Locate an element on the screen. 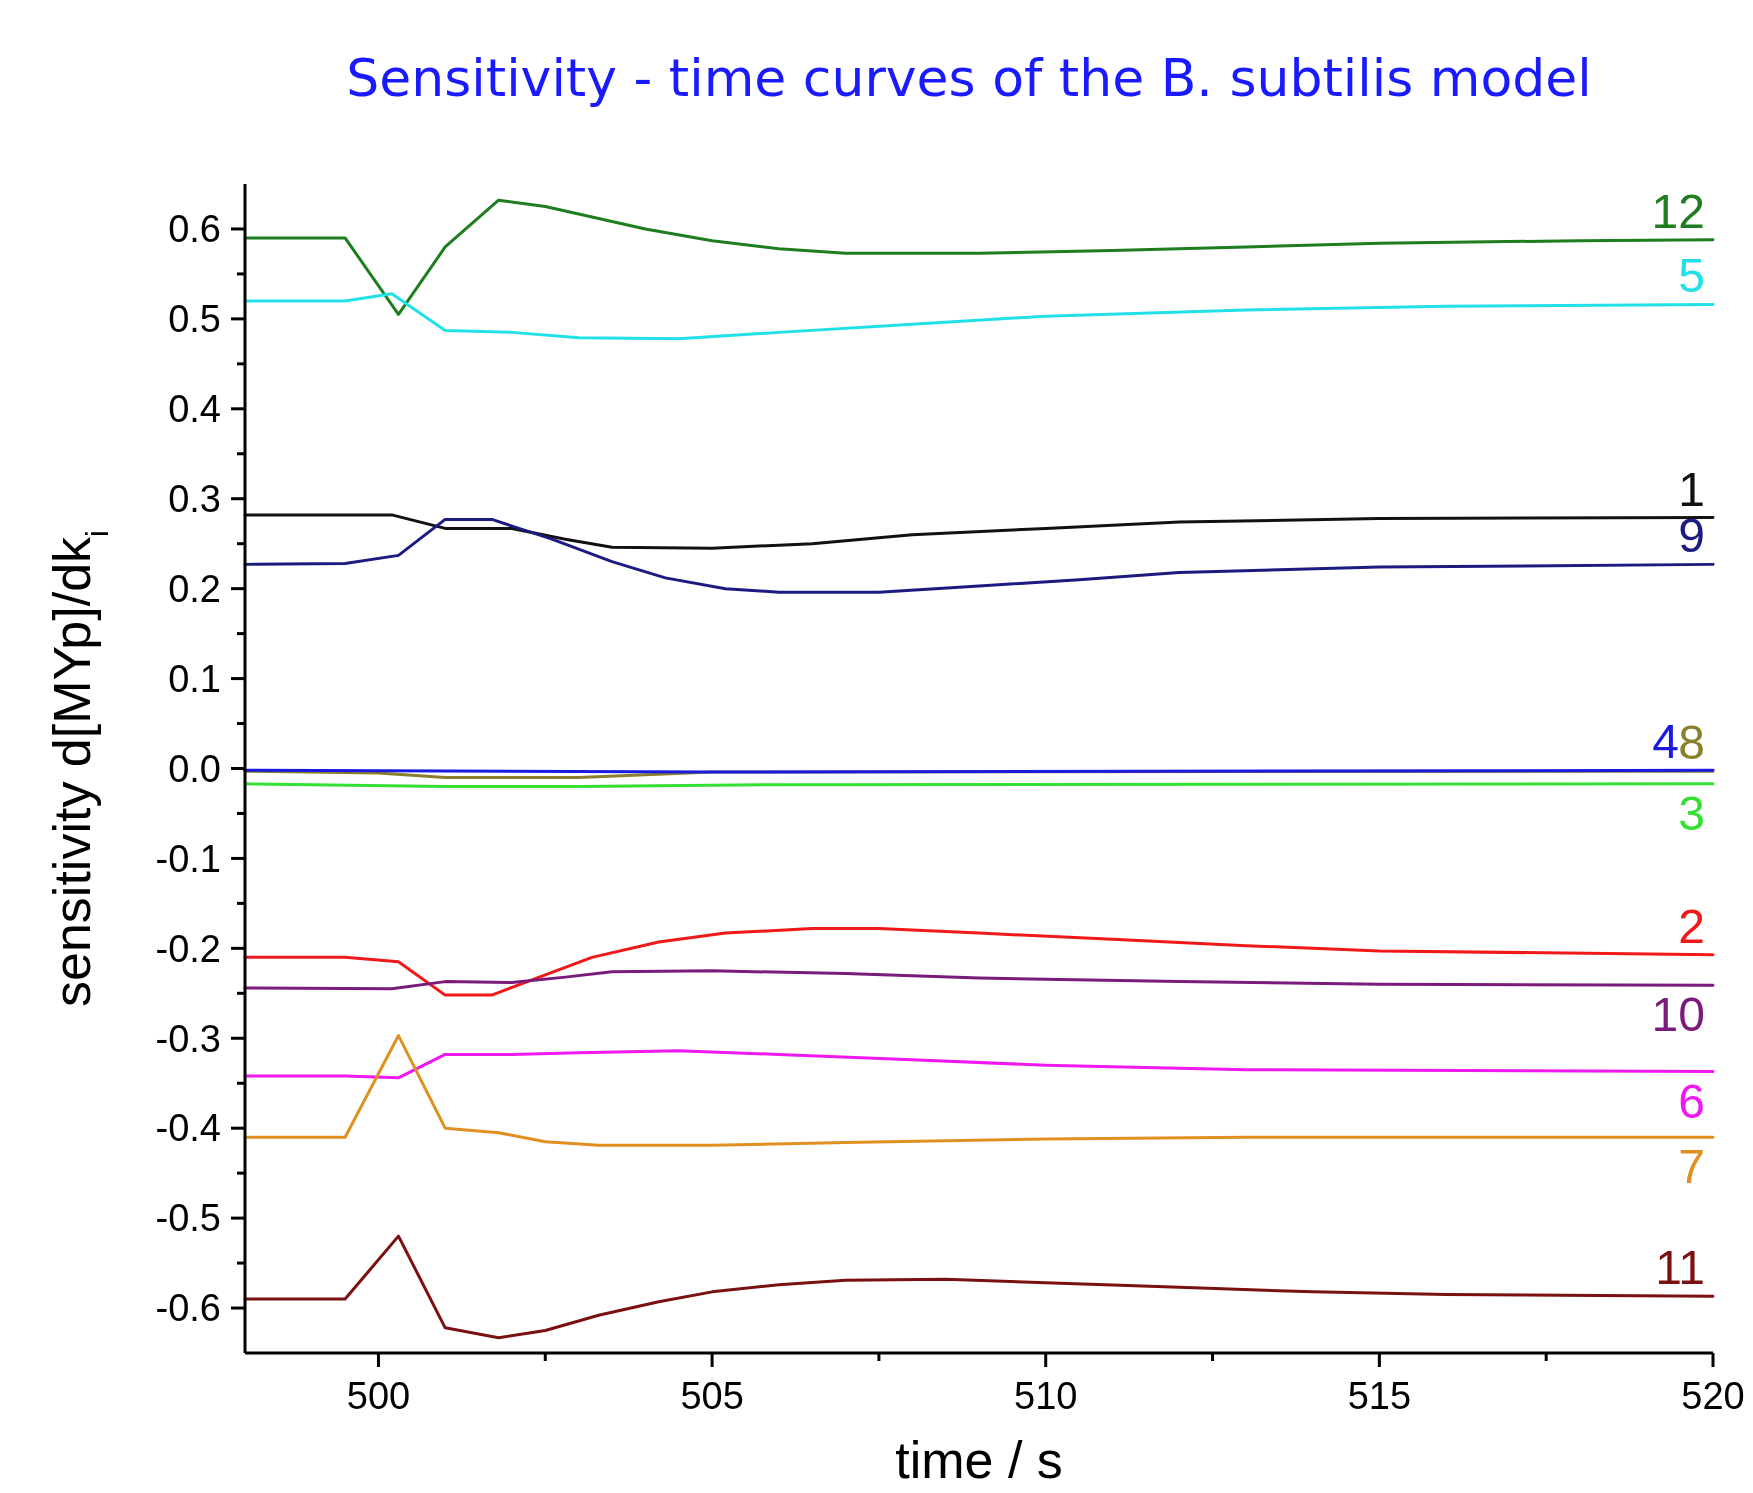  chart-title: Sensitivity - time curves of the B. subtilis model is located at coordinates (969, 78).